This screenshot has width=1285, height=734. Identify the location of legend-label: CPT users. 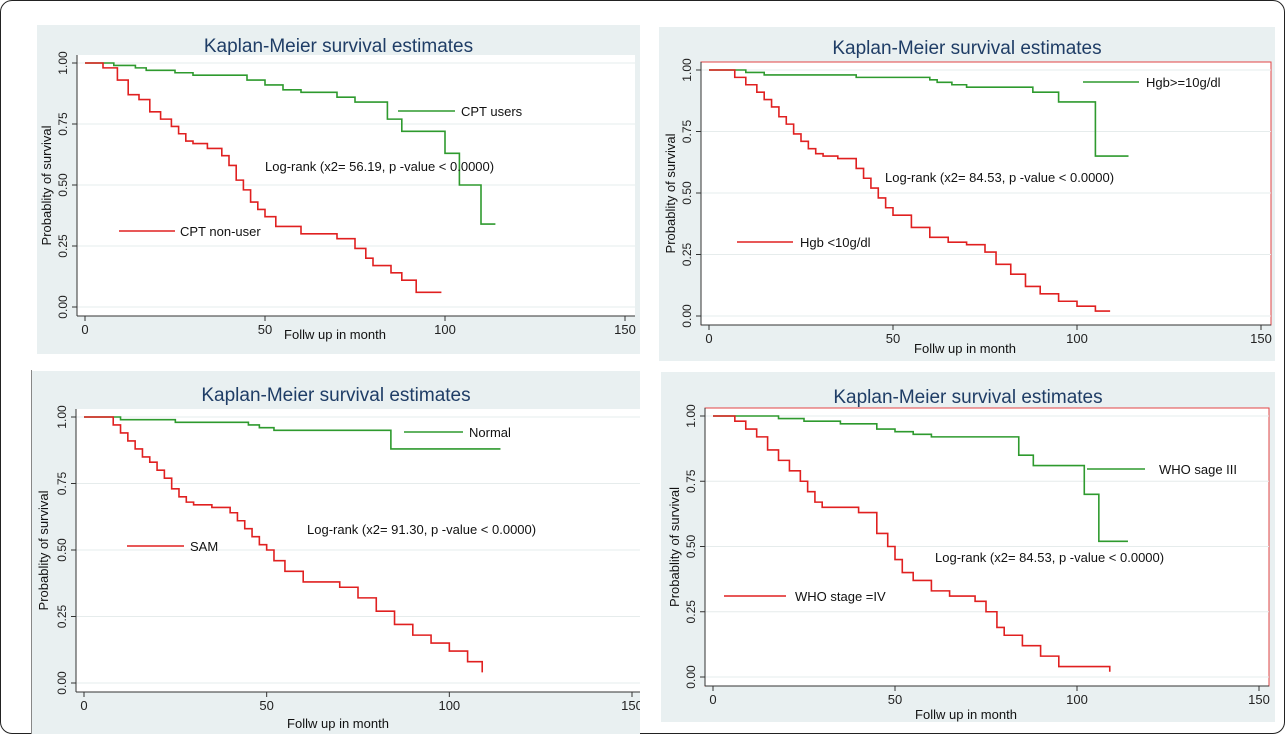
(492, 111).